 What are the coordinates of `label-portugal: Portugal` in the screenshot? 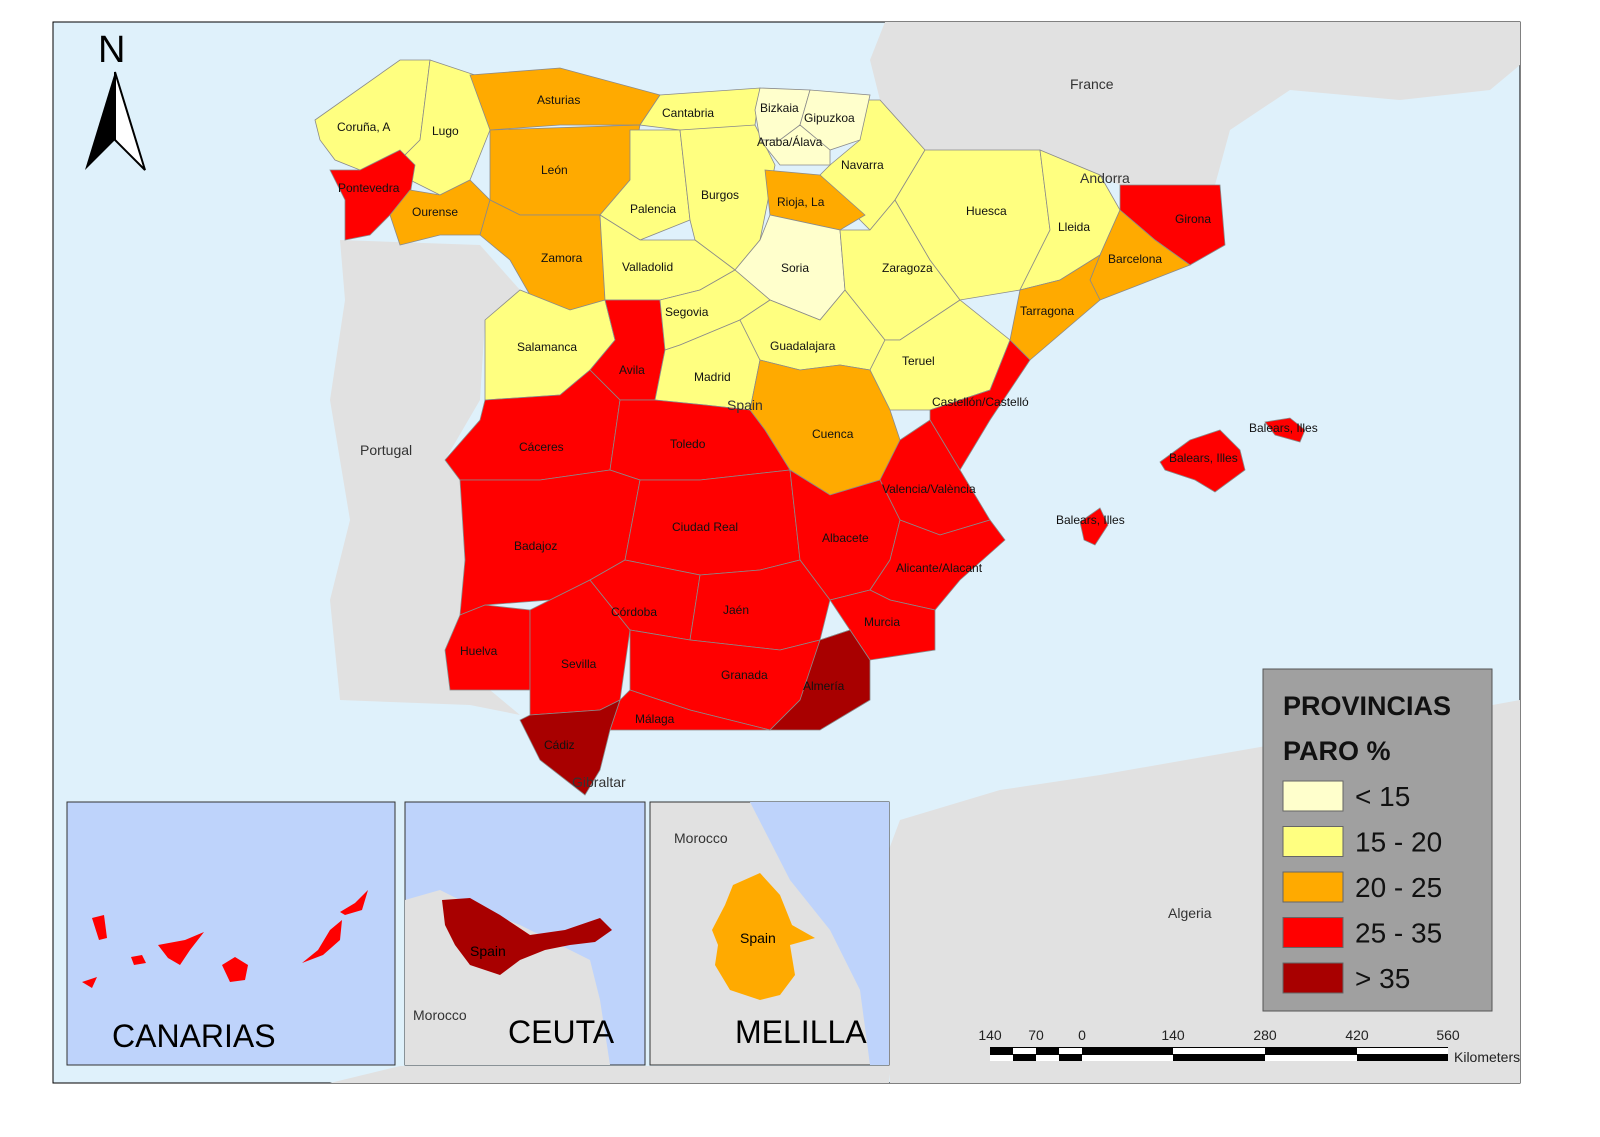 It's located at (386, 450).